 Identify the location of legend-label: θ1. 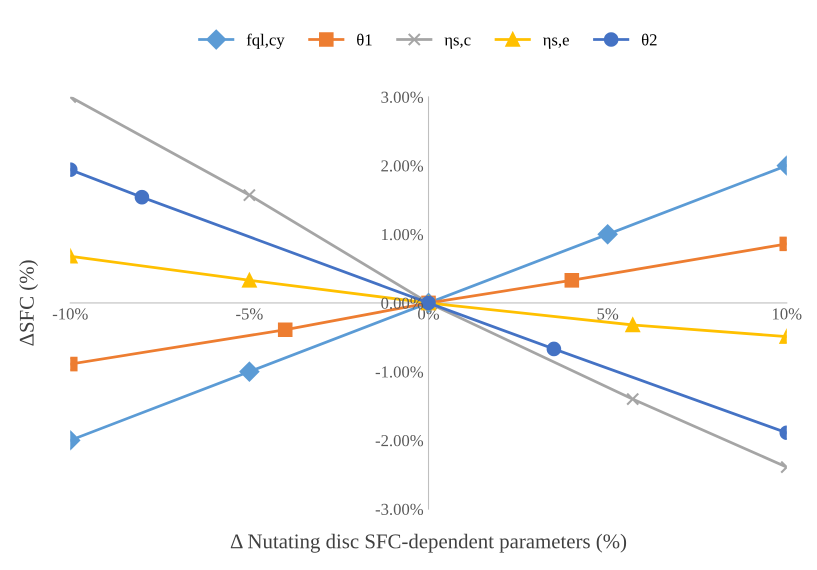
(364, 40).